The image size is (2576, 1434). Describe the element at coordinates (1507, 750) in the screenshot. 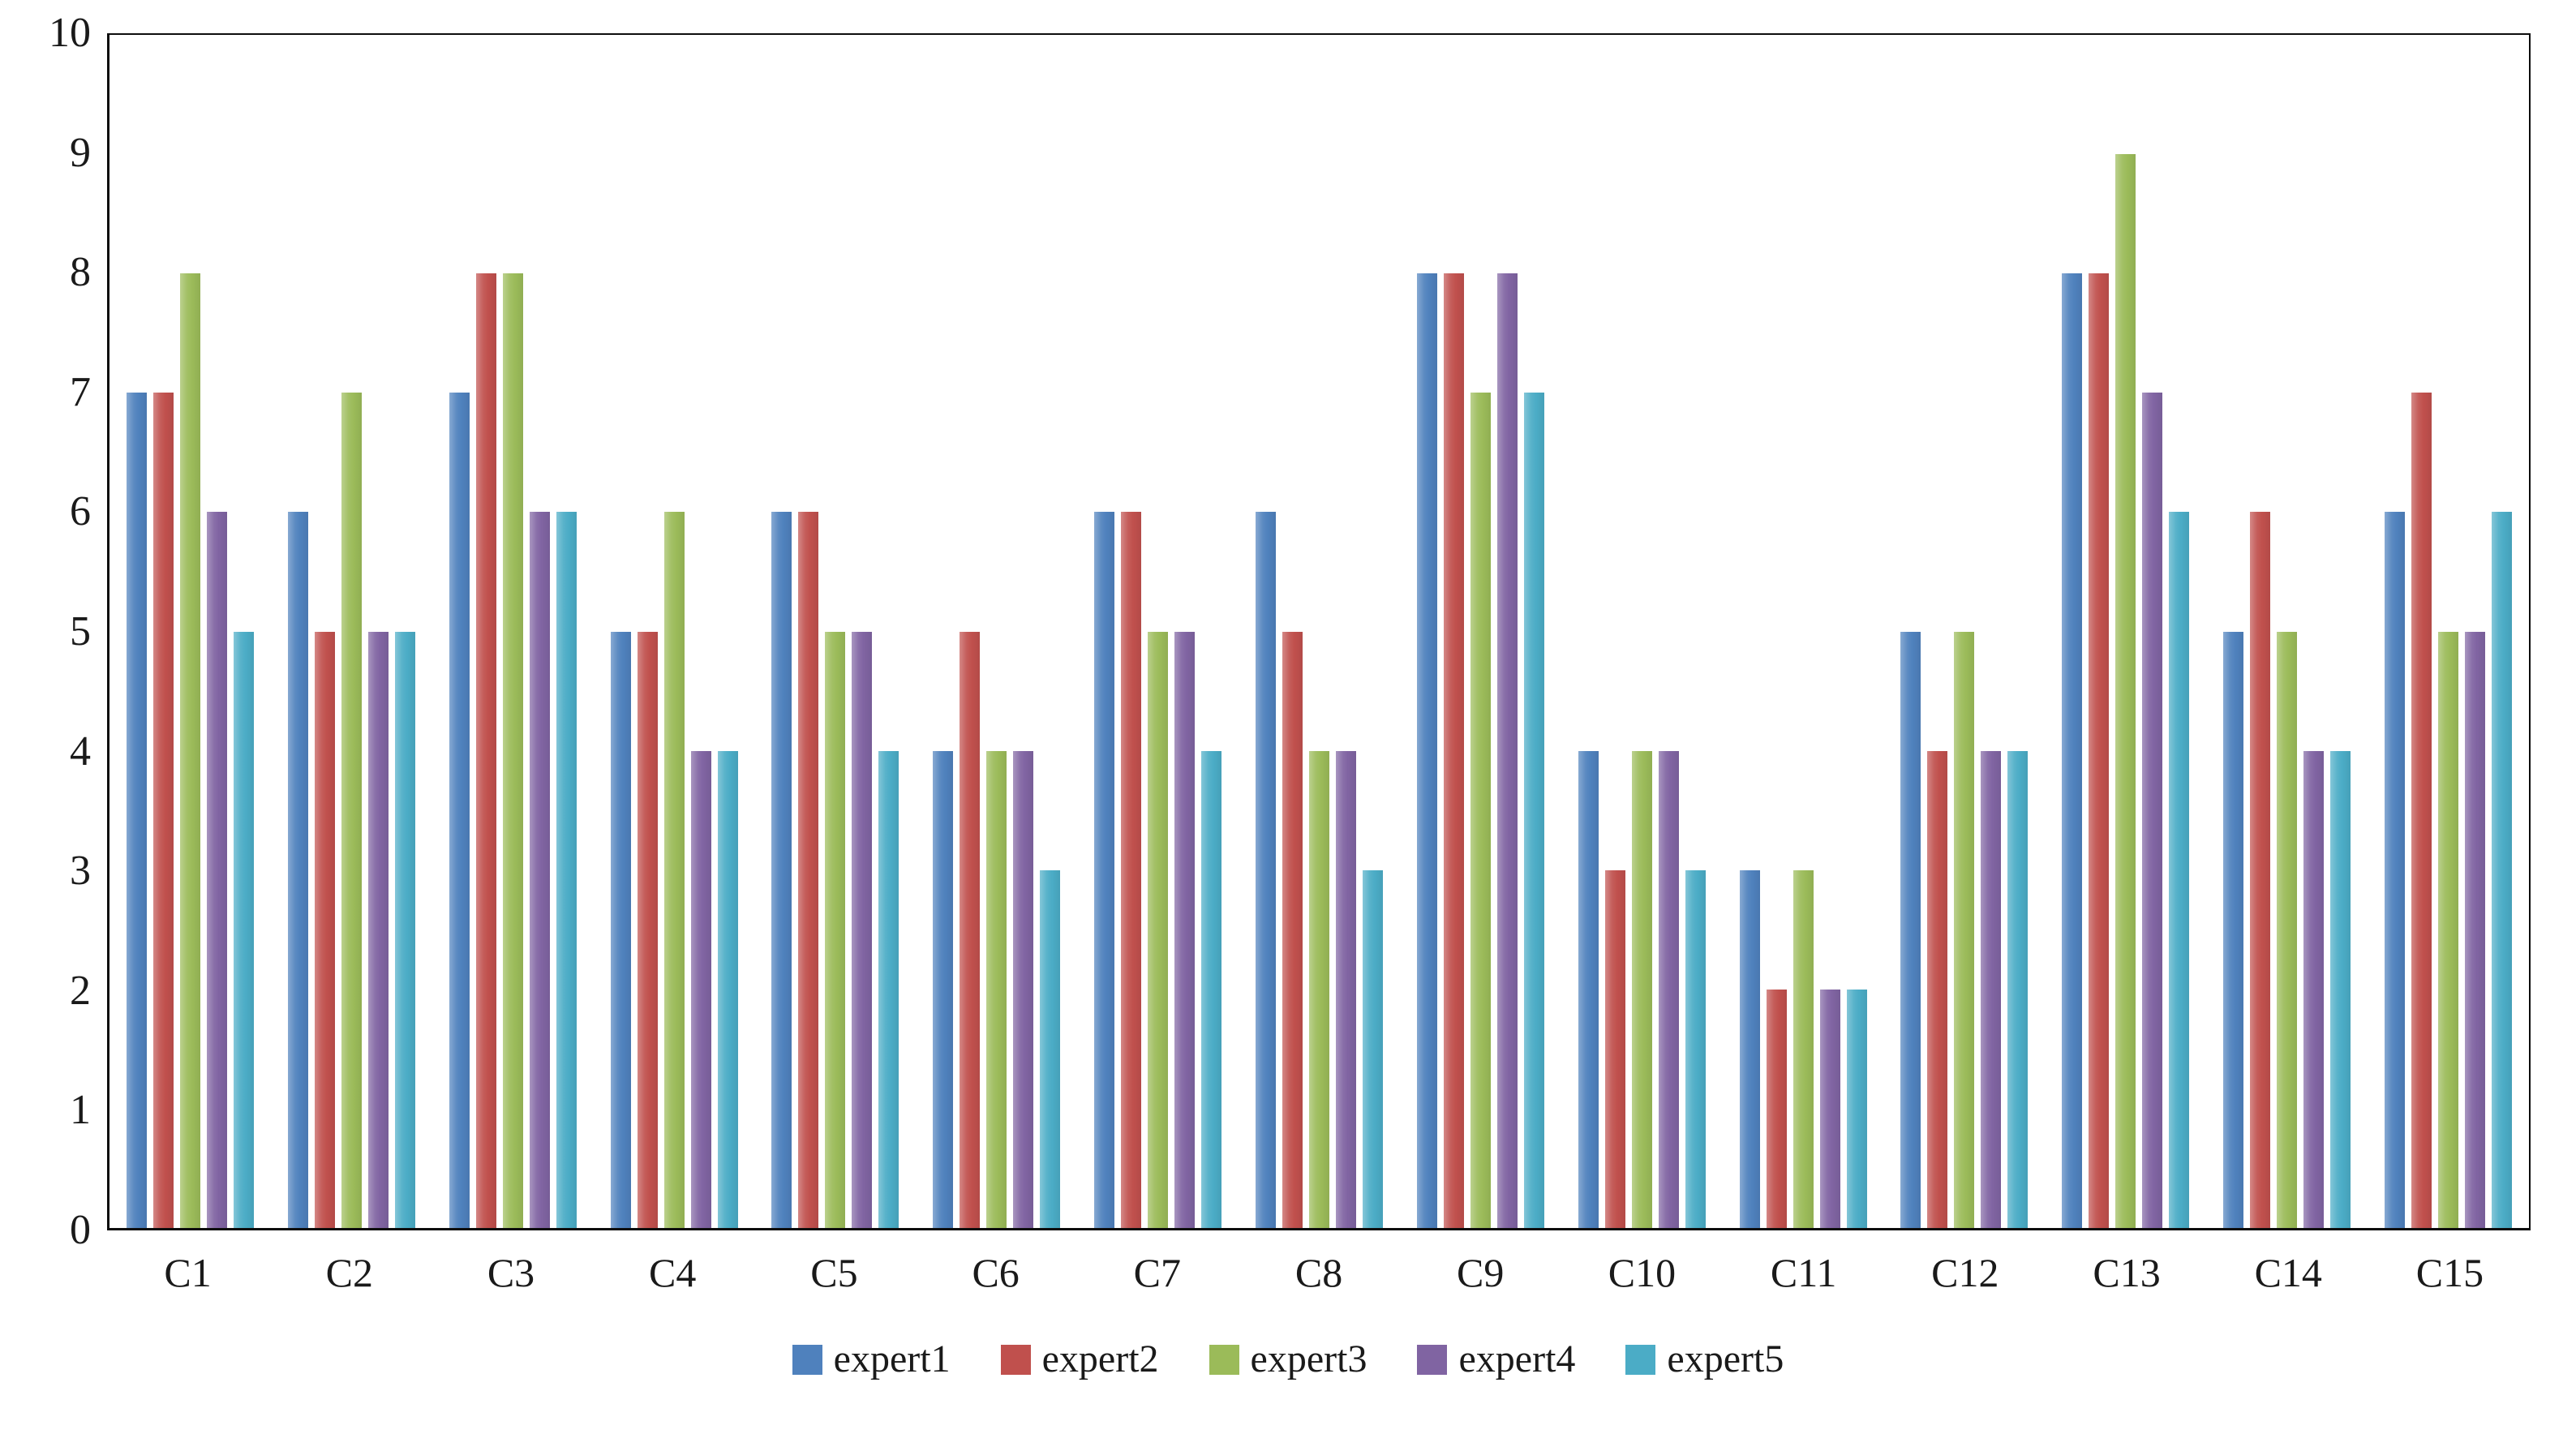

I see `bar-C9-expert4` at that location.